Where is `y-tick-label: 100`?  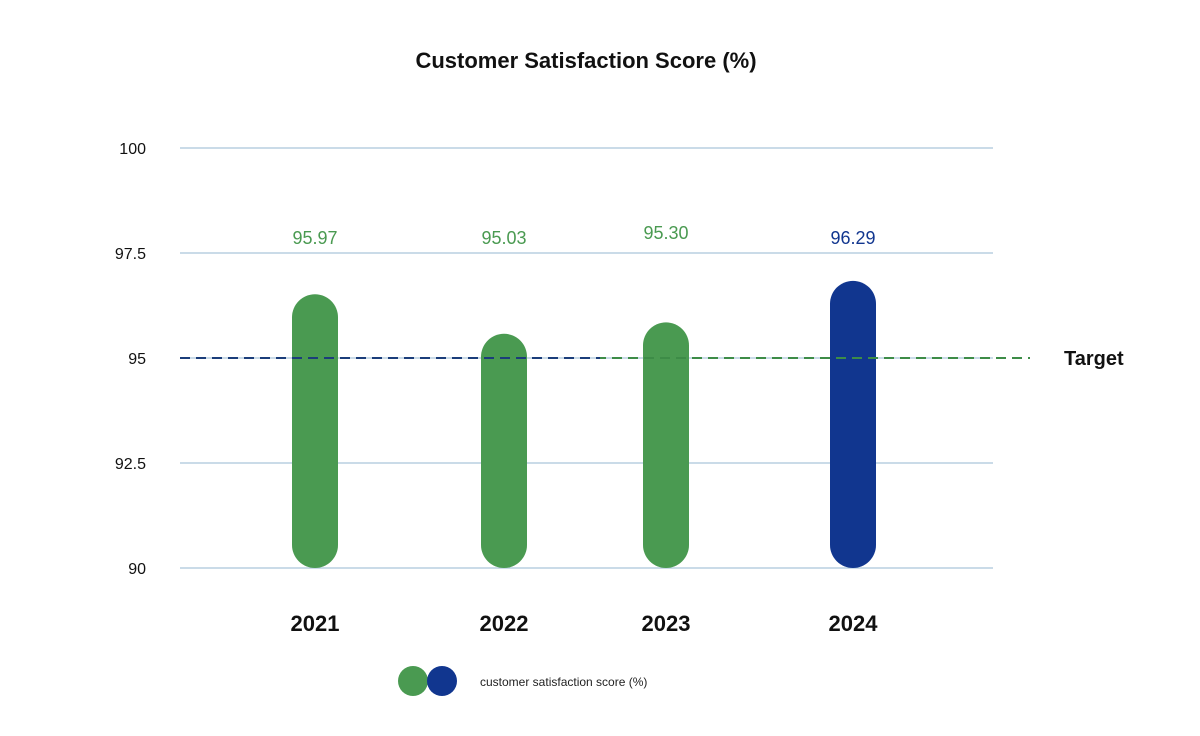
y-tick-label: 100 is located at coordinates (132, 149).